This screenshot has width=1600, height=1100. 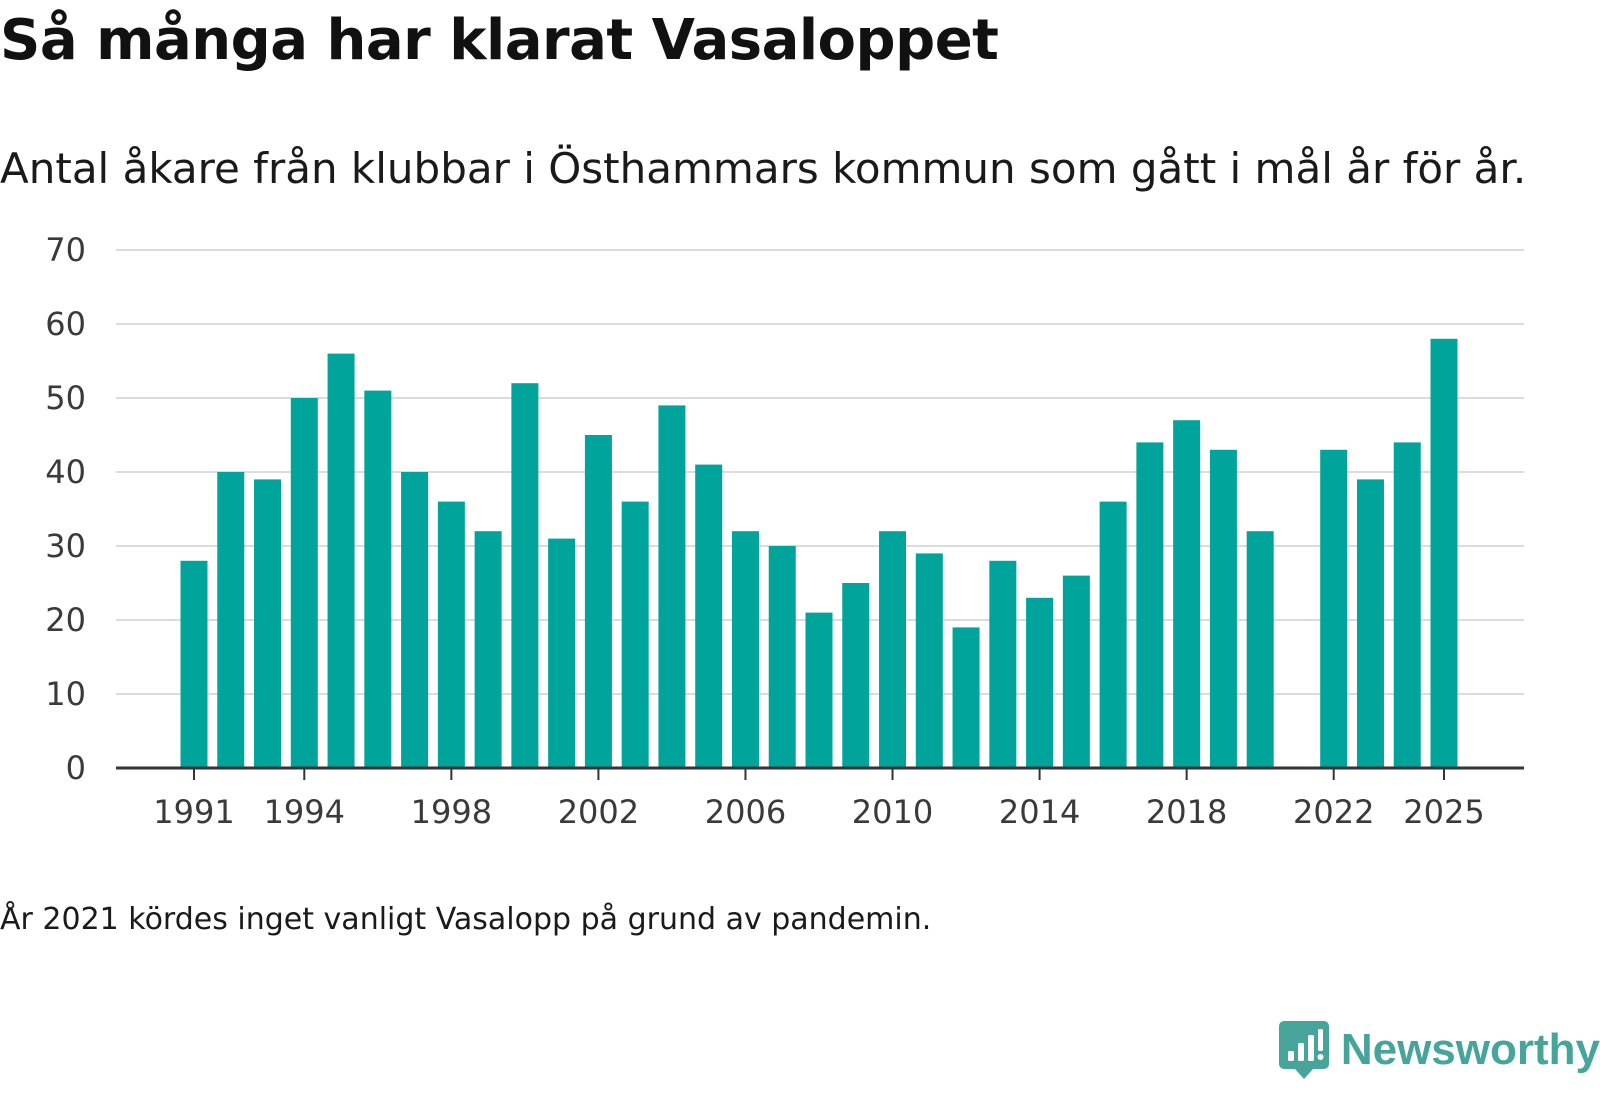 What do you see at coordinates (1470, 1049) in the screenshot?
I see `brand-name: Newsworthy` at bounding box center [1470, 1049].